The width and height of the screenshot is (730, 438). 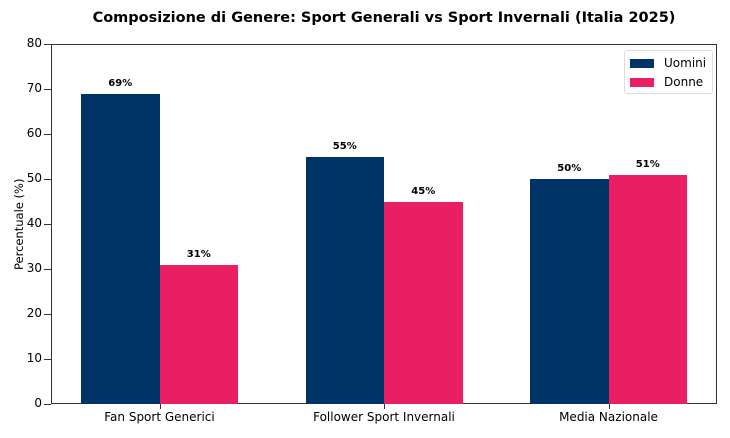 What do you see at coordinates (19, 224) in the screenshot?
I see `y-axis-label: Percentuale (%)` at bounding box center [19, 224].